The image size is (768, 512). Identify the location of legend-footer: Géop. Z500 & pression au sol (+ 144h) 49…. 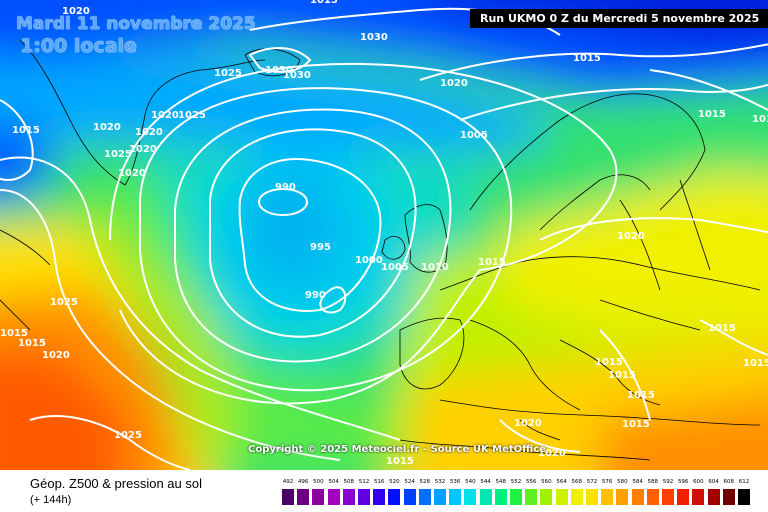
(384, 491).